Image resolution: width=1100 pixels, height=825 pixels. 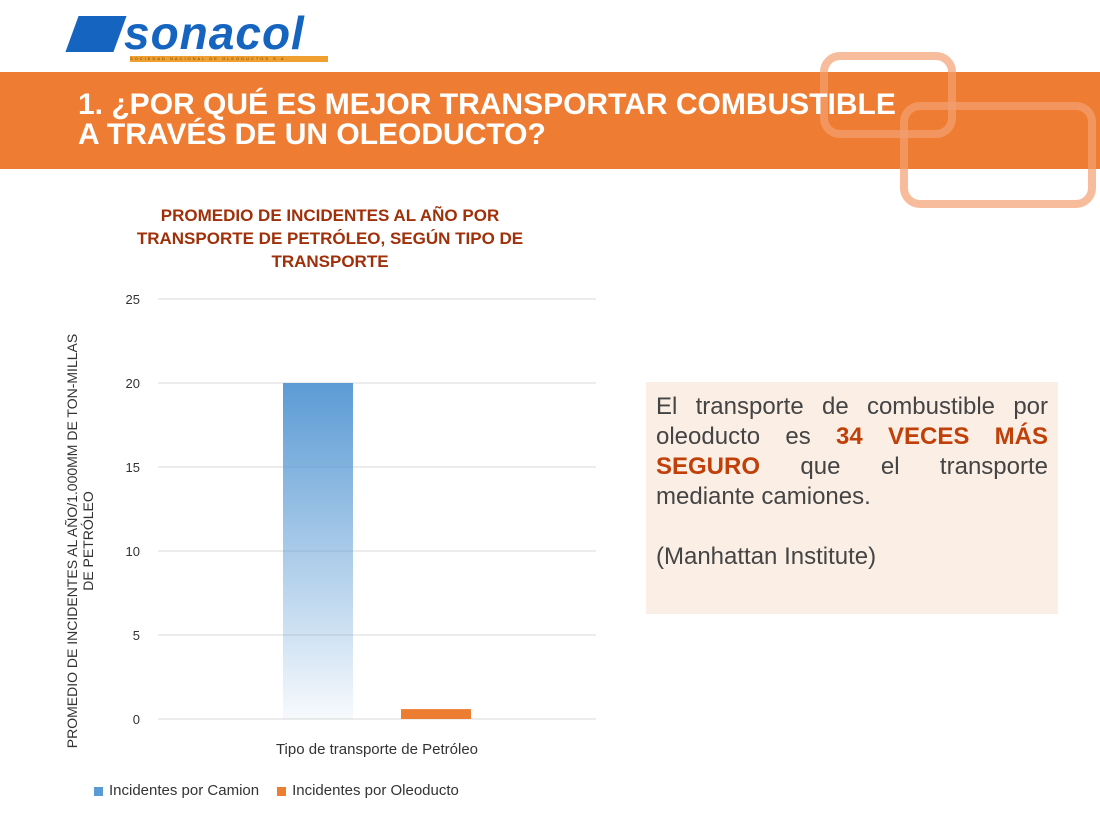 What do you see at coordinates (176, 790) in the screenshot?
I see `legend-item-camion: Incidentes por Camion` at bounding box center [176, 790].